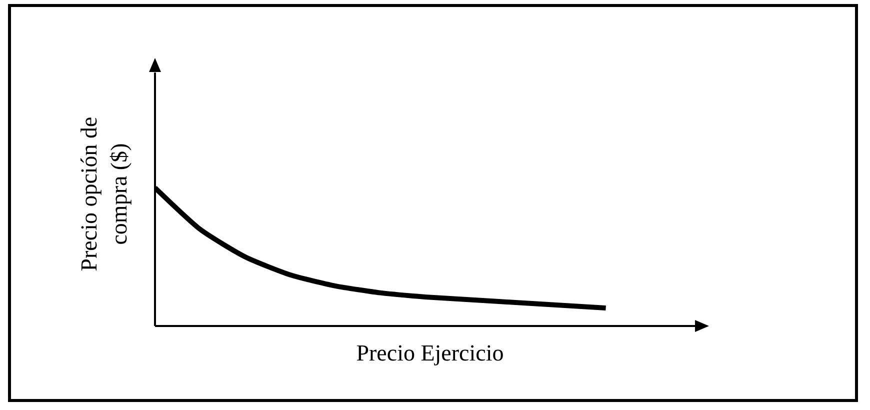 This screenshot has height=410, width=870. Describe the element at coordinates (104, 194) in the screenshot. I see `y-axis-title: Precio opción de compra ($)` at that location.